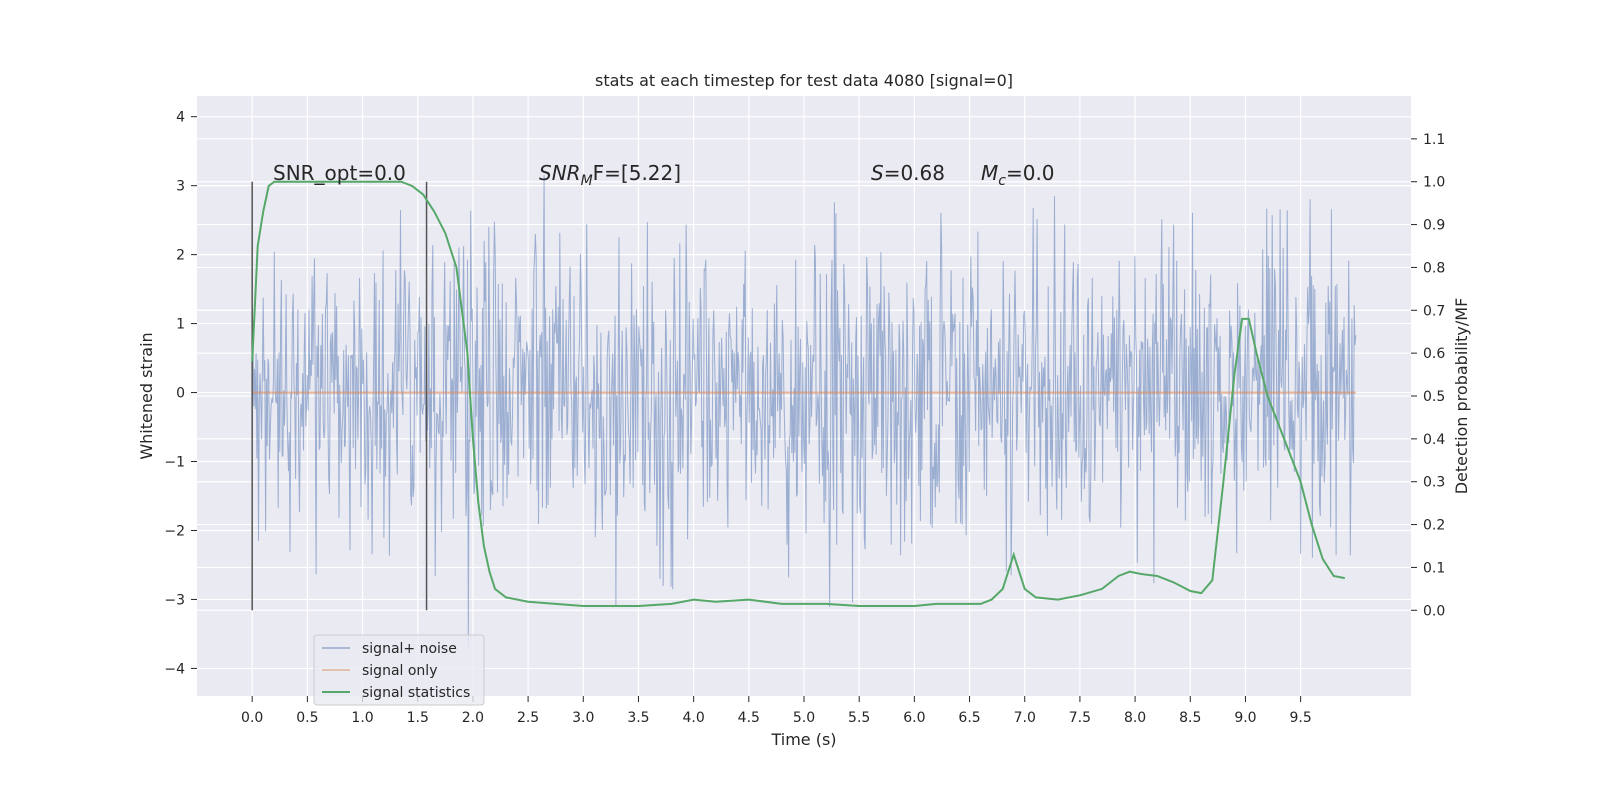 Image resolution: width=1600 pixels, height=800 pixels. What do you see at coordinates (1428, 375) in the screenshot?
I see `y-right-axis-ticks: 1.1 1.0 0.9 0.8 0.7 0.6 0.5 0.4 0.3 0.2 0.1 0.0` at bounding box center [1428, 375].